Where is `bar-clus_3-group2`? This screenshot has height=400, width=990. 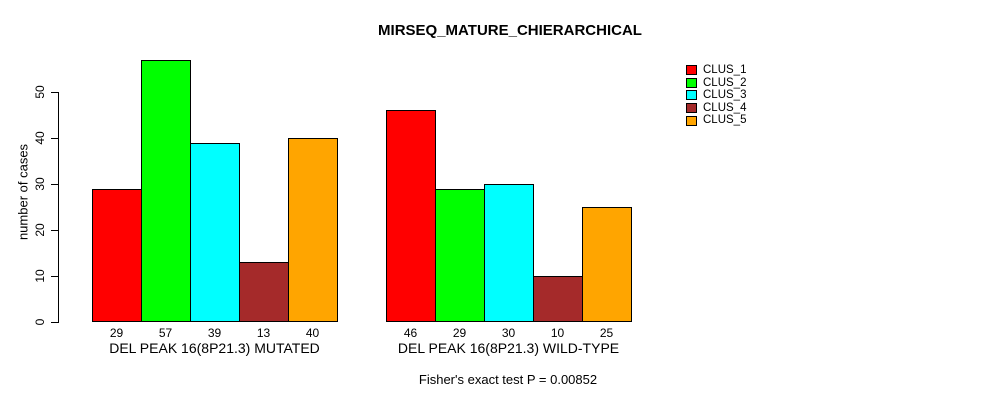
bar-clus_3-group2 is located at coordinates (509, 253).